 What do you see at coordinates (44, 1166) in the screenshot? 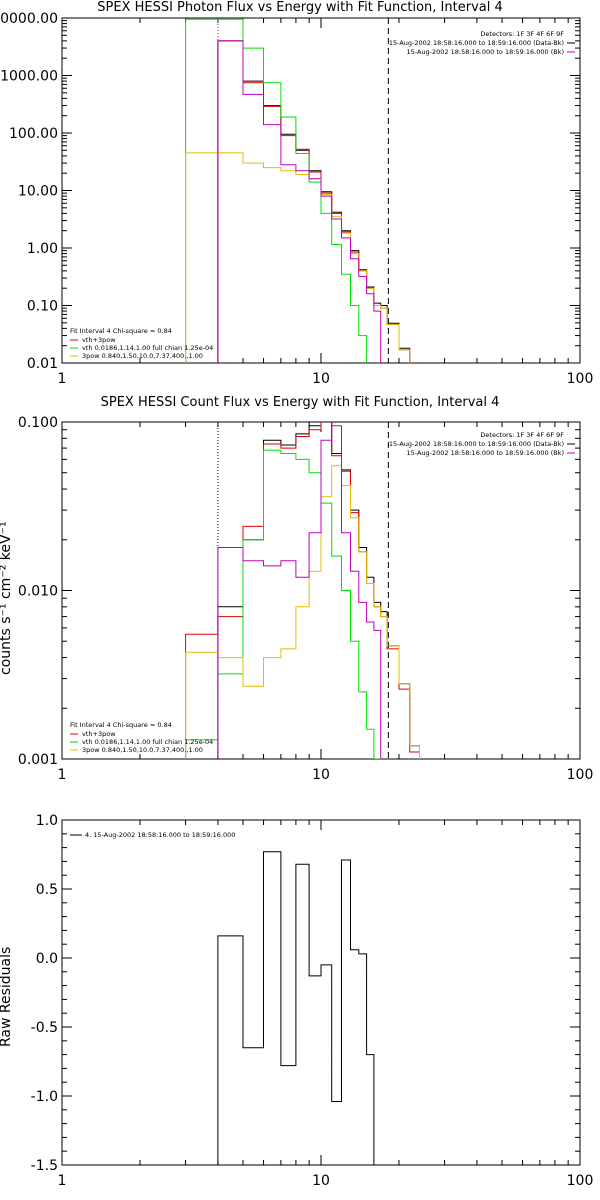
I see `y-tick-label: -1.5` at bounding box center [44, 1166].